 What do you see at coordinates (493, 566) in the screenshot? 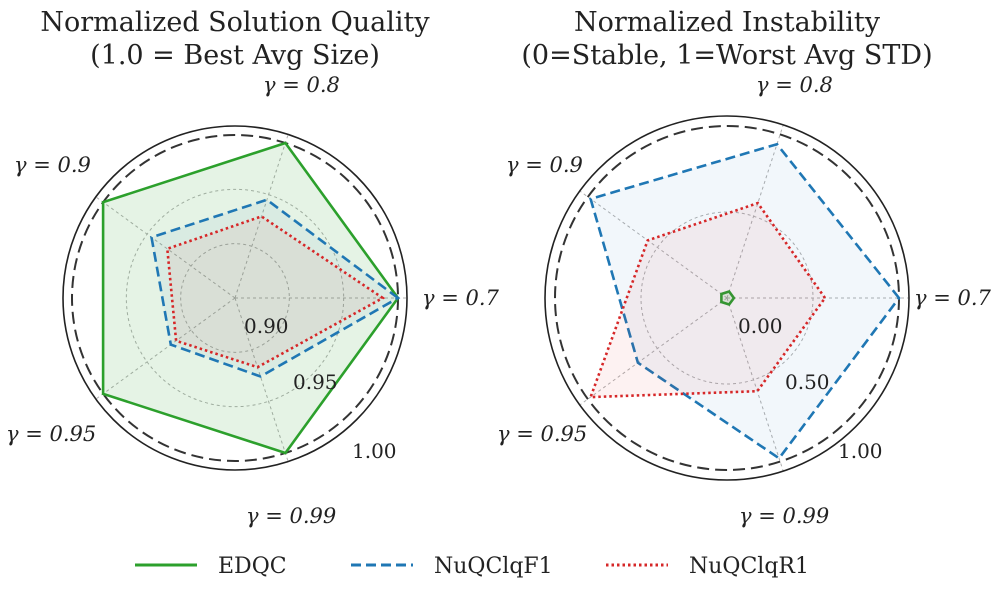
I see `legend-label-nuqclqf1: NuQClqF1` at bounding box center [493, 566].